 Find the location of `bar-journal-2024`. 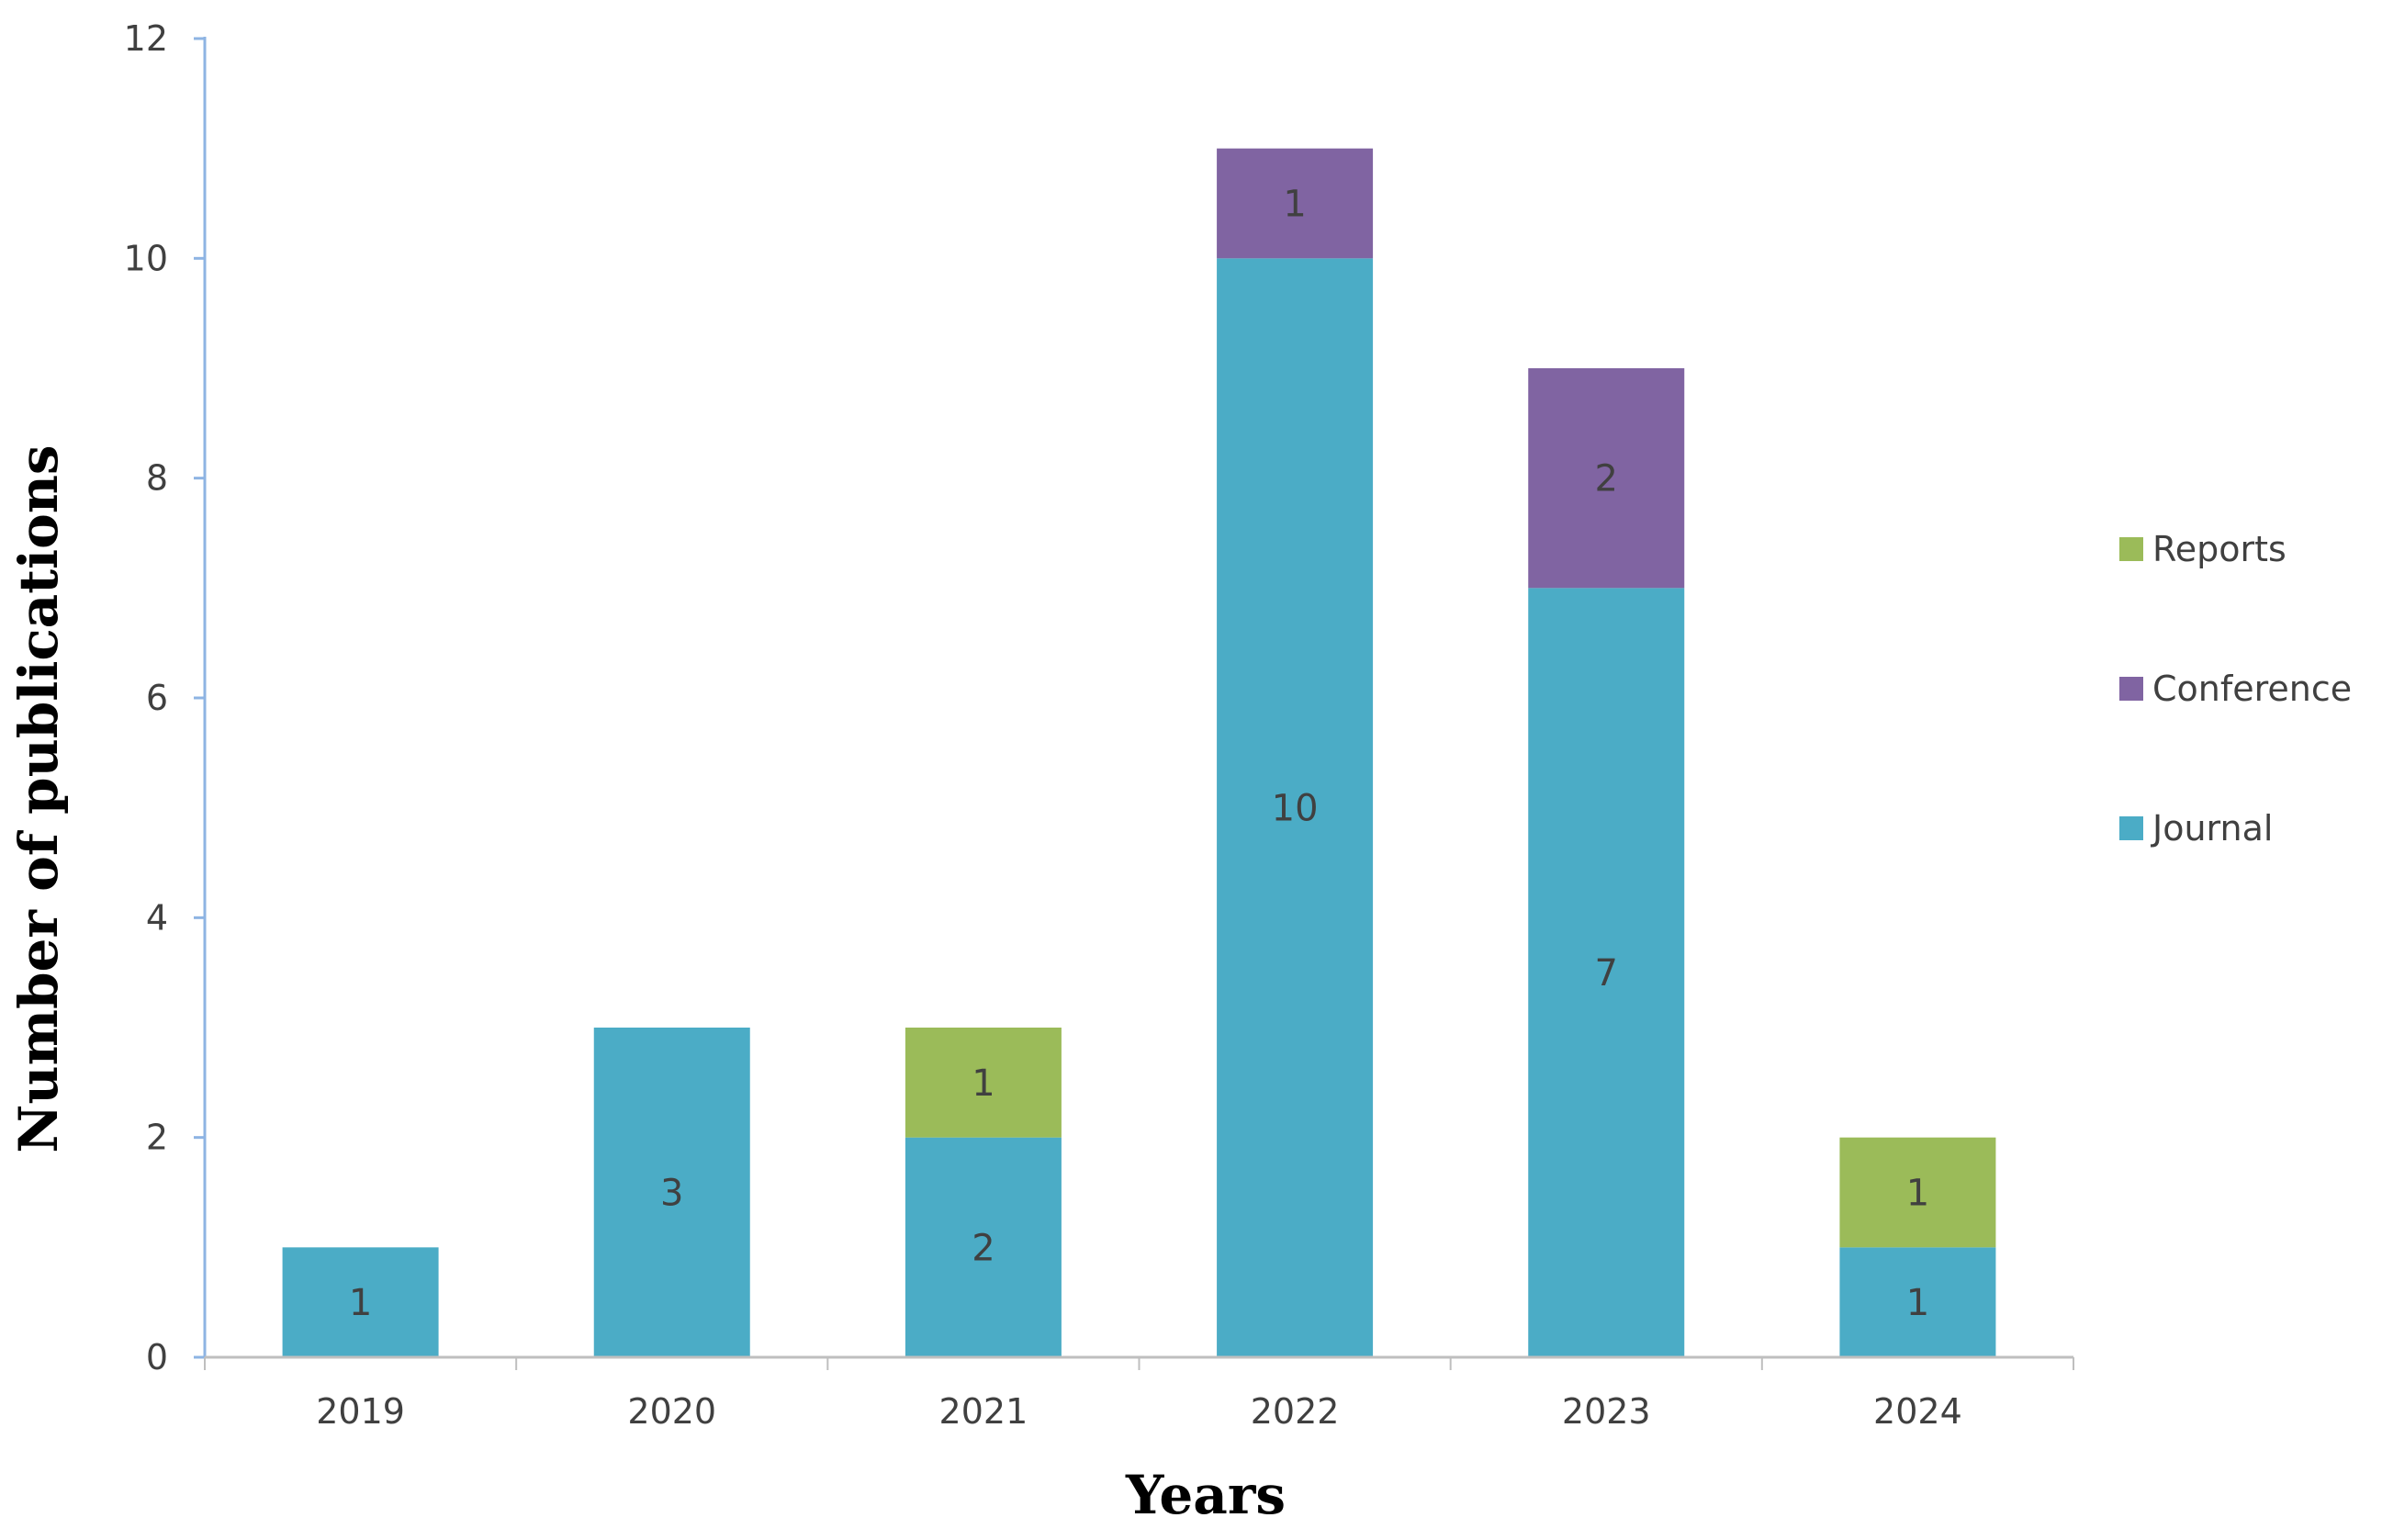

bar-journal-2024 is located at coordinates (1917, 1302).